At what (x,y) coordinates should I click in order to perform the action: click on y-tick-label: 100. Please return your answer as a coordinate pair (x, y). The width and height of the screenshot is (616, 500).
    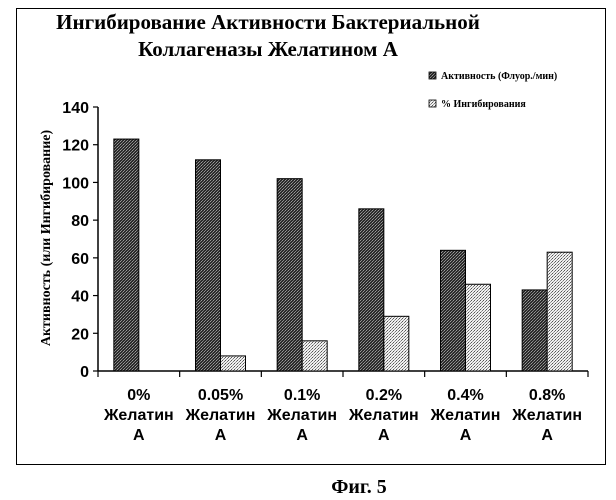
    Looking at the image, I should click on (75, 183).